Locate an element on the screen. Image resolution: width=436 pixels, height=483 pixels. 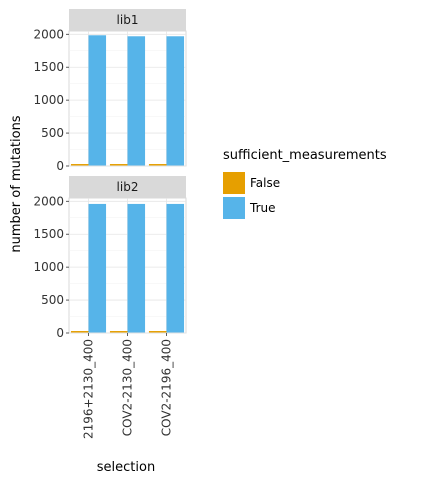
legend-label-False: False is located at coordinates (265, 183).